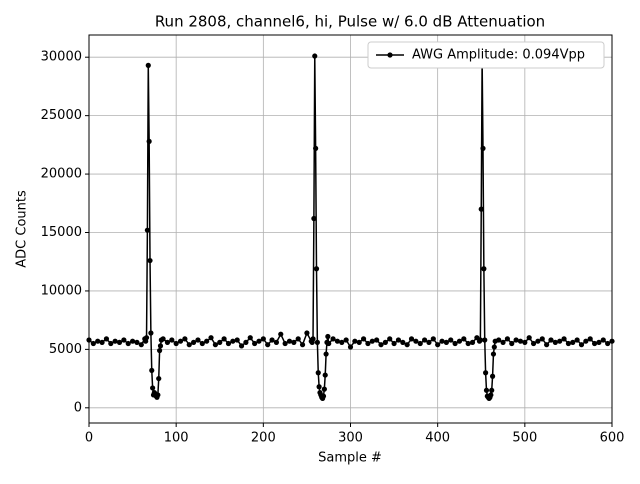 The width and height of the screenshot is (640, 484). What do you see at coordinates (22, 229) in the screenshot?
I see `y-axis-label: ADC Counts` at bounding box center [22, 229].